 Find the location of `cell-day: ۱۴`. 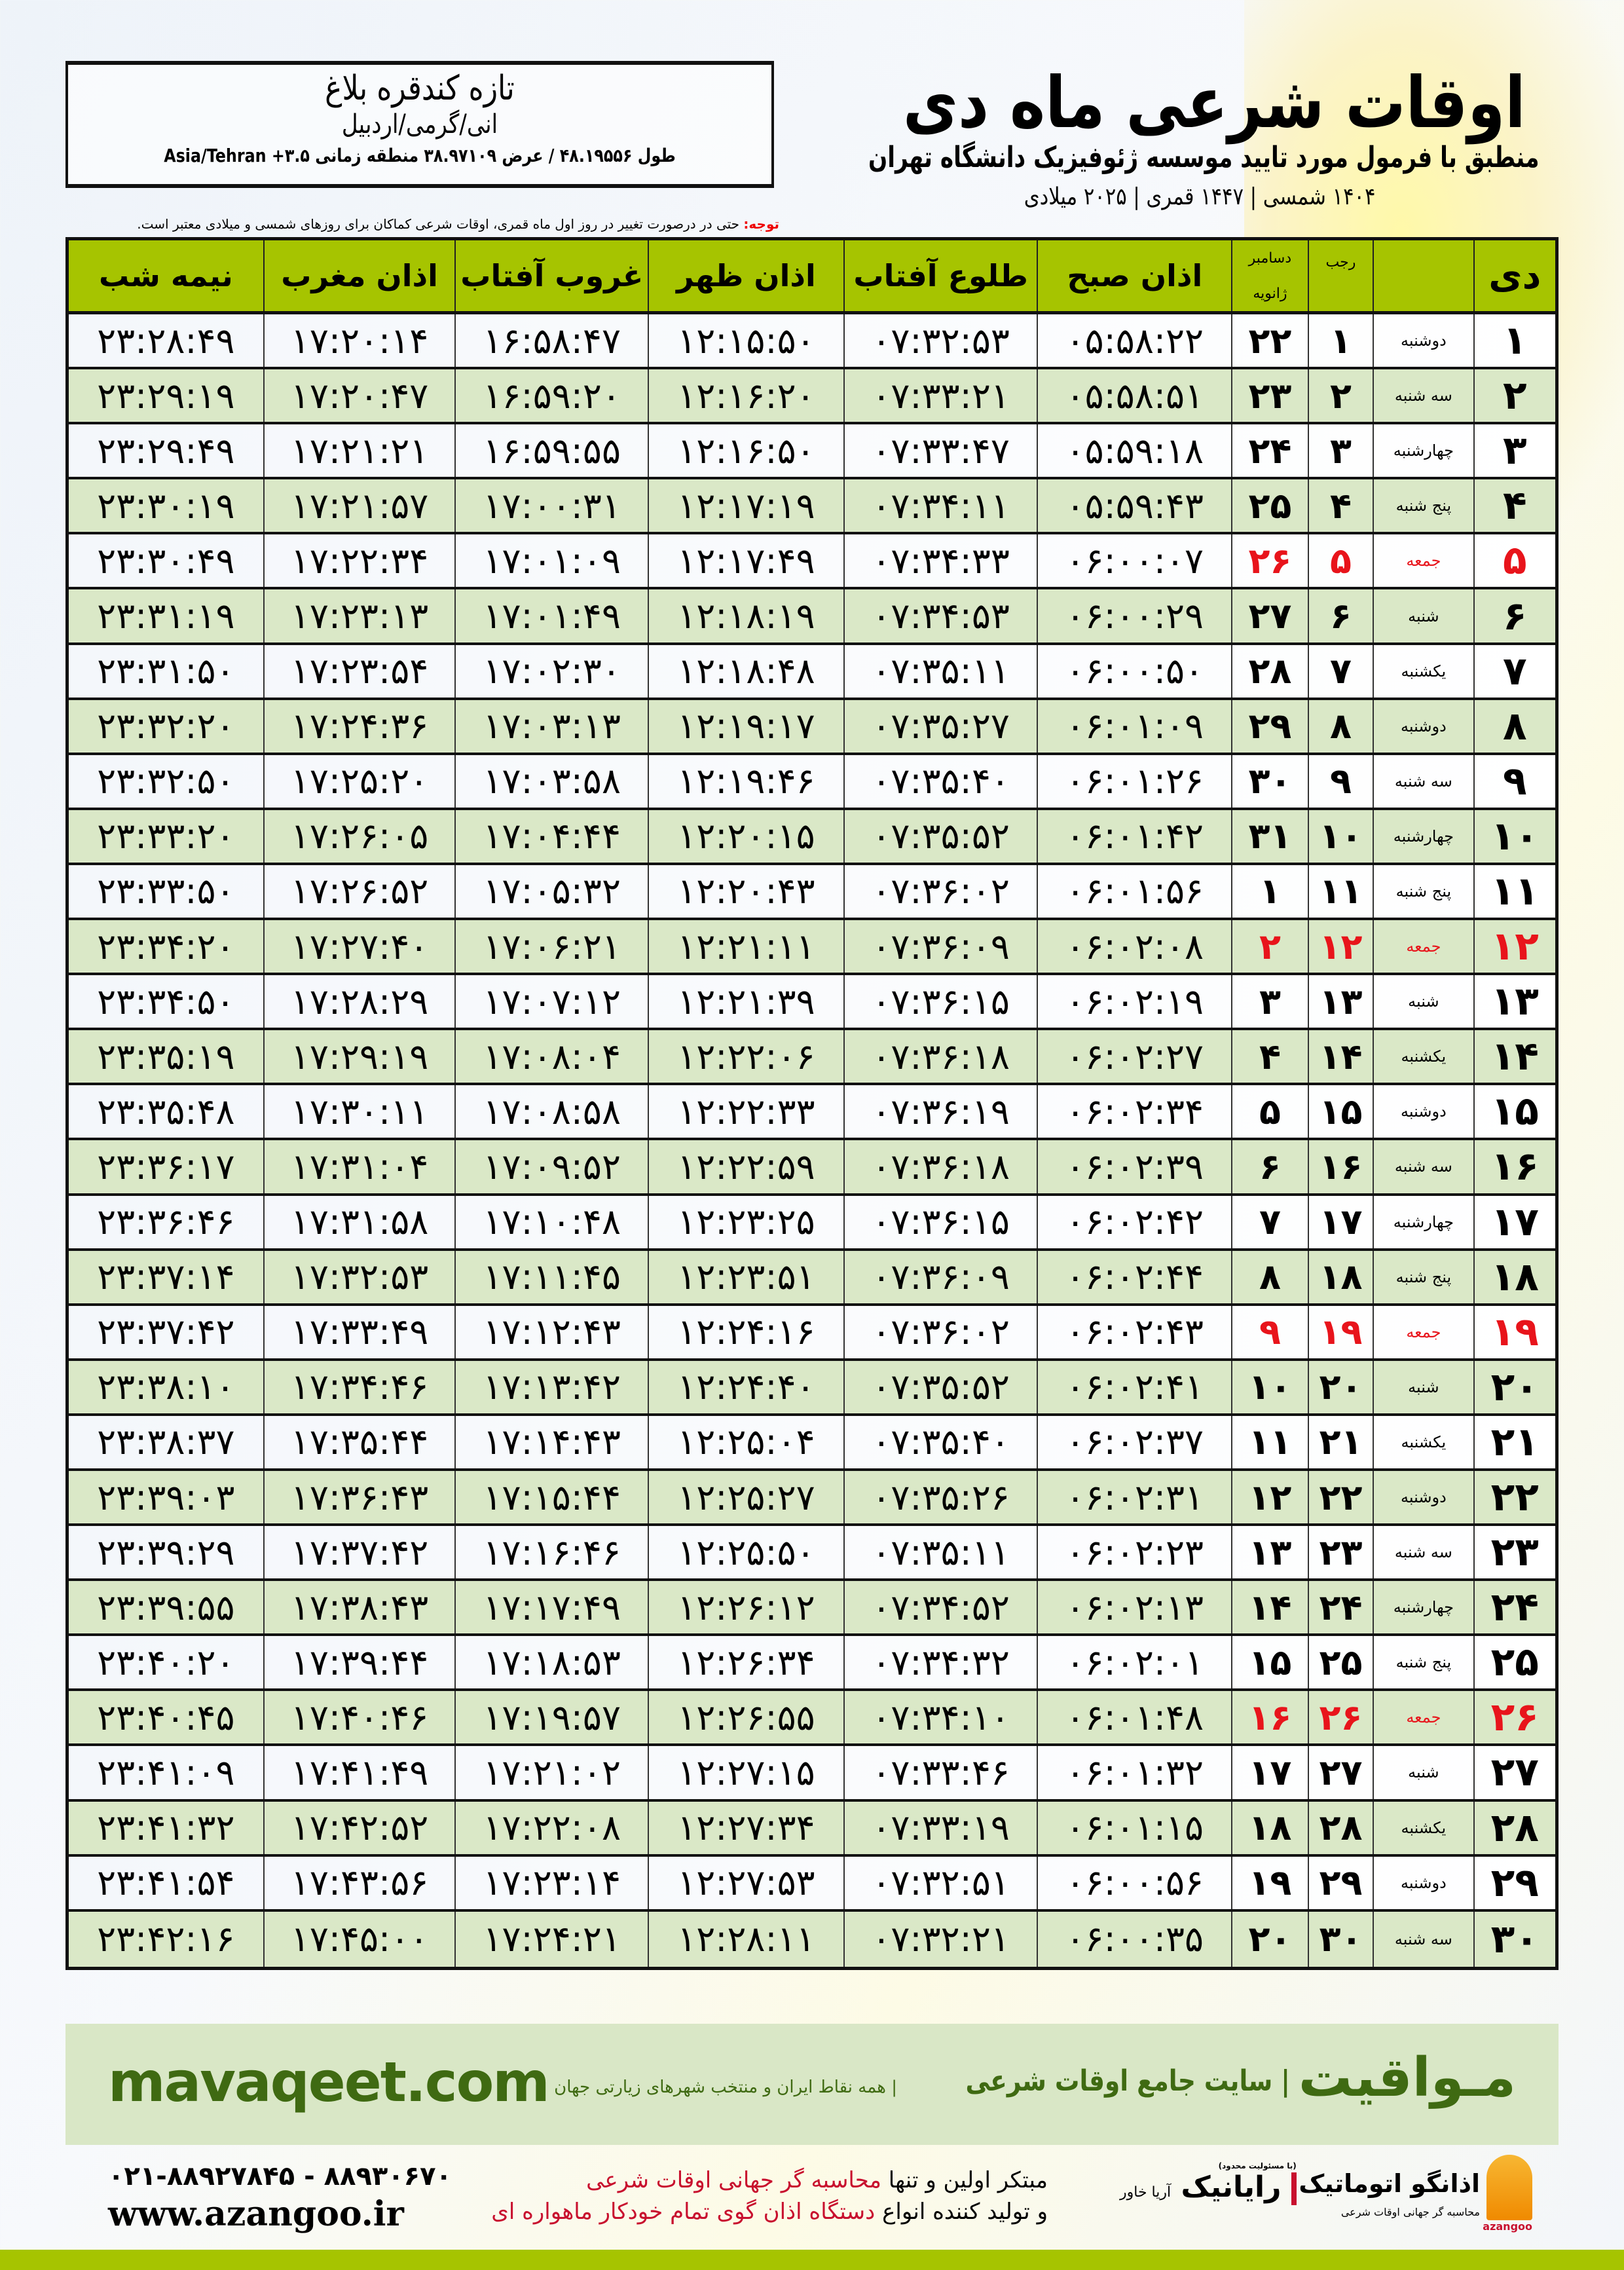

cell-day: ۱۴ is located at coordinates (1514, 1056).